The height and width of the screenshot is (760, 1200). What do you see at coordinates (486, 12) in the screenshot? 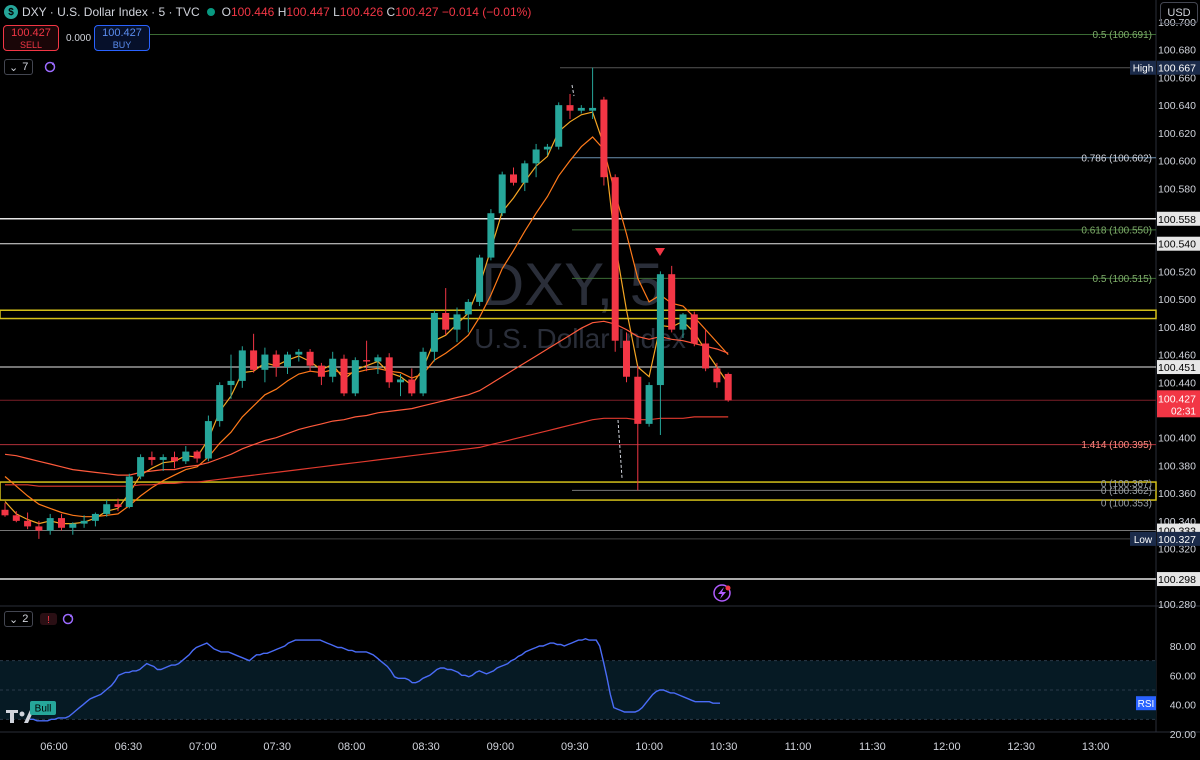
I see `change-value: −0.014 (−0.01%)` at bounding box center [486, 12].